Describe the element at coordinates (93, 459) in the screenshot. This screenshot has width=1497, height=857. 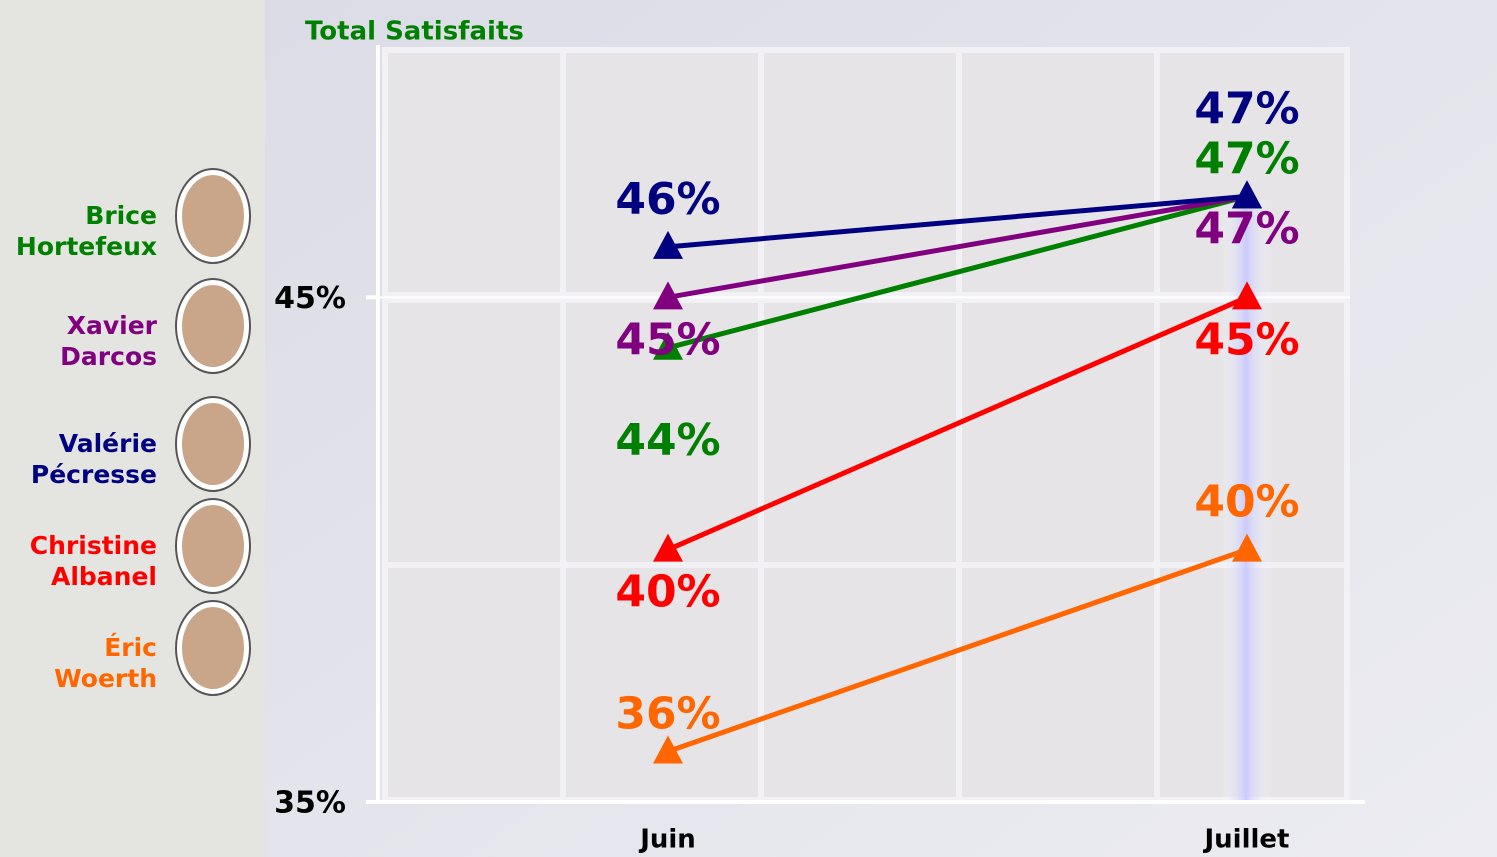
I see `legend-entry: Valérie Pécresse` at that location.